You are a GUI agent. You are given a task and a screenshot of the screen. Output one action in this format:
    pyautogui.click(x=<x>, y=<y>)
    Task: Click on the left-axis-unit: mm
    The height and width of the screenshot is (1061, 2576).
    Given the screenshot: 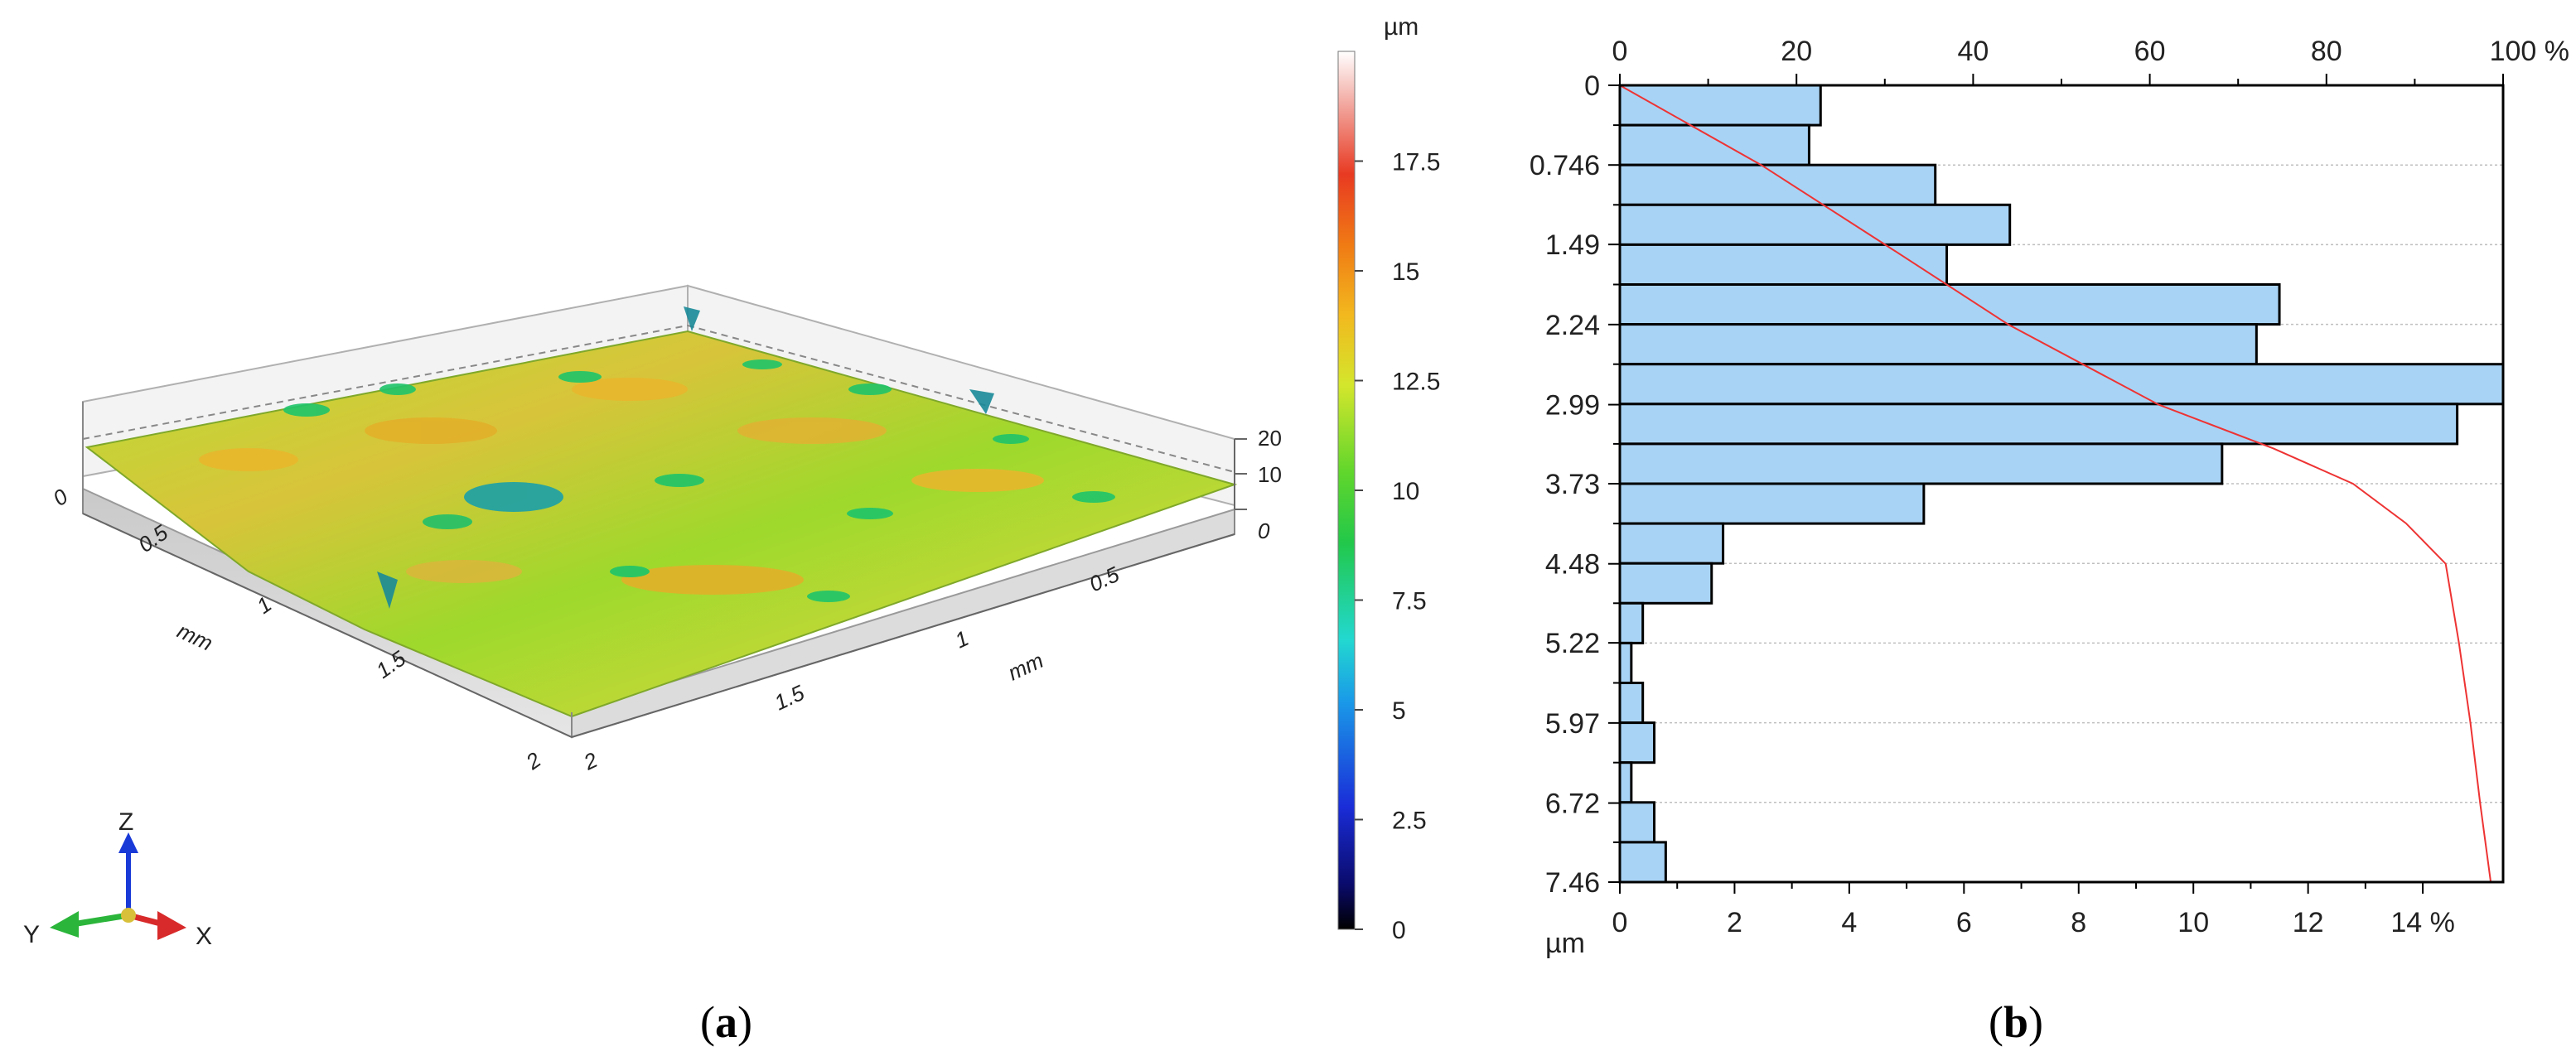 What is the action you would take?
    pyautogui.click(x=194, y=637)
    